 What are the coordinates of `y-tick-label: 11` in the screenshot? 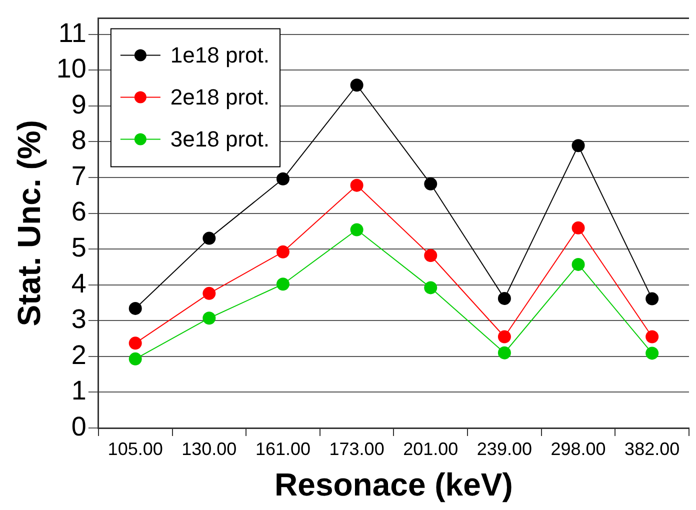 It's located at (72, 33).